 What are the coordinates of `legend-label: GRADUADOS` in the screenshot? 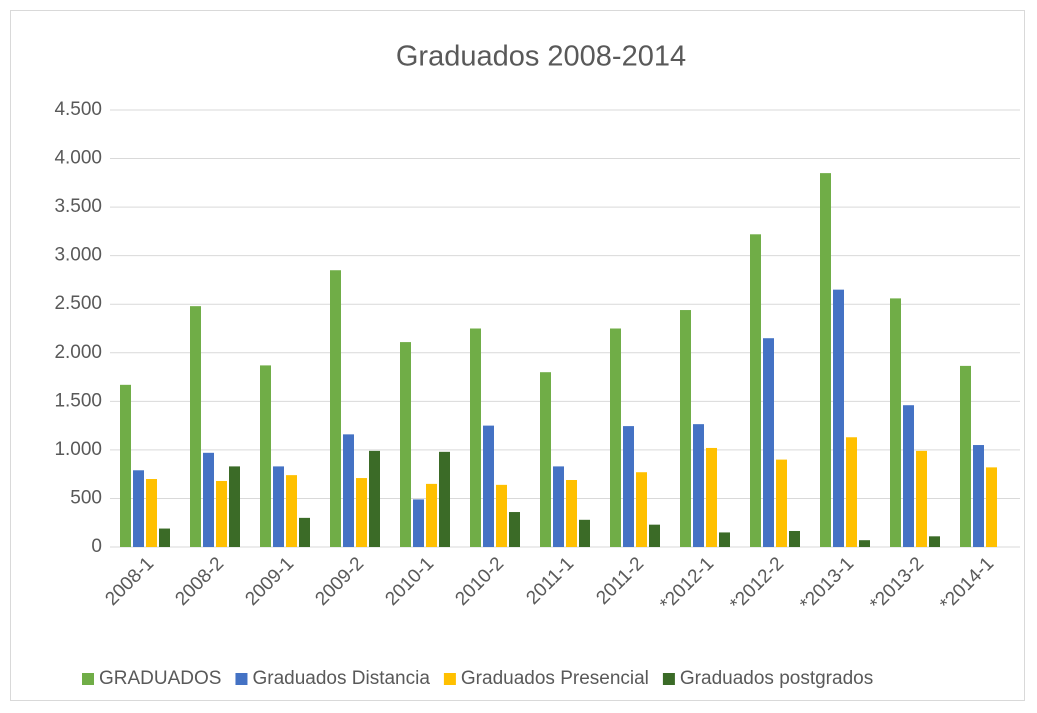 It's located at (160, 678).